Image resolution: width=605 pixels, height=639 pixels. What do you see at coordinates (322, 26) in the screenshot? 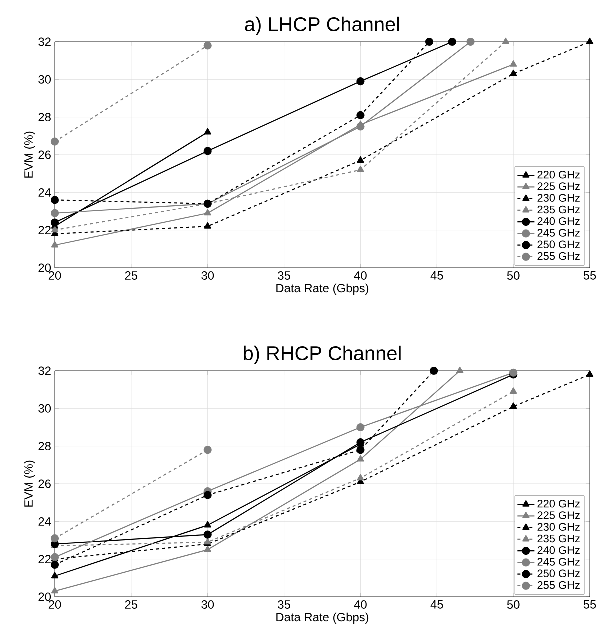
I see `chart-title: a) LHCP Channel` at bounding box center [322, 26].